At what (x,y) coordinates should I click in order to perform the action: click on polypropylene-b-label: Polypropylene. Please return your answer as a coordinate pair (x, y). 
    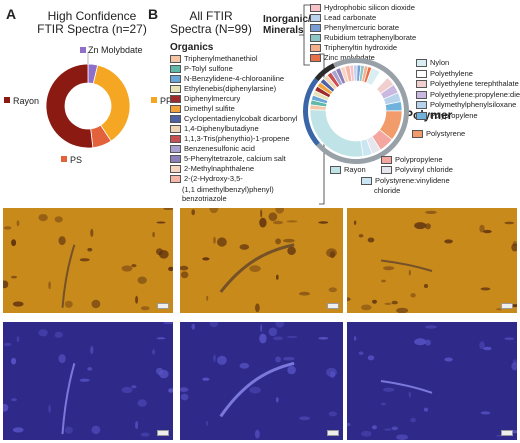
    Looking at the image, I should click on (419, 159).